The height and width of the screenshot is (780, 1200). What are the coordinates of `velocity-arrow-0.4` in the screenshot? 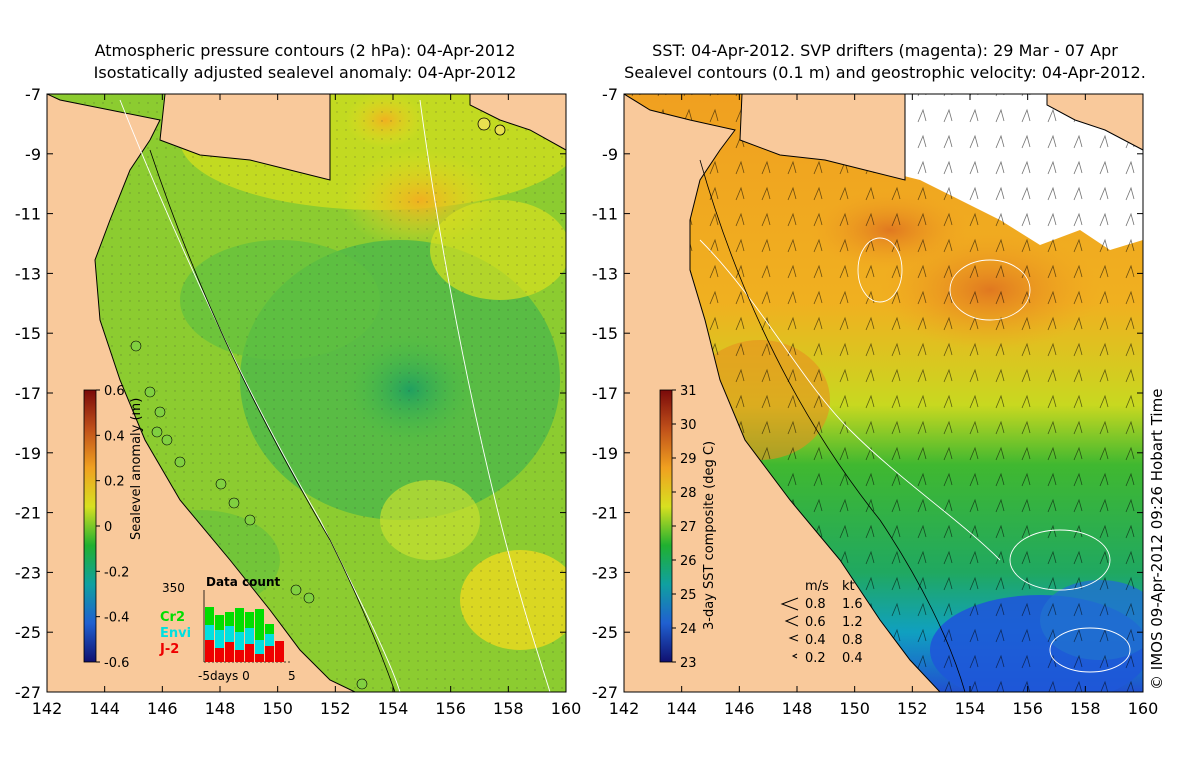 It's located at (793, 638).